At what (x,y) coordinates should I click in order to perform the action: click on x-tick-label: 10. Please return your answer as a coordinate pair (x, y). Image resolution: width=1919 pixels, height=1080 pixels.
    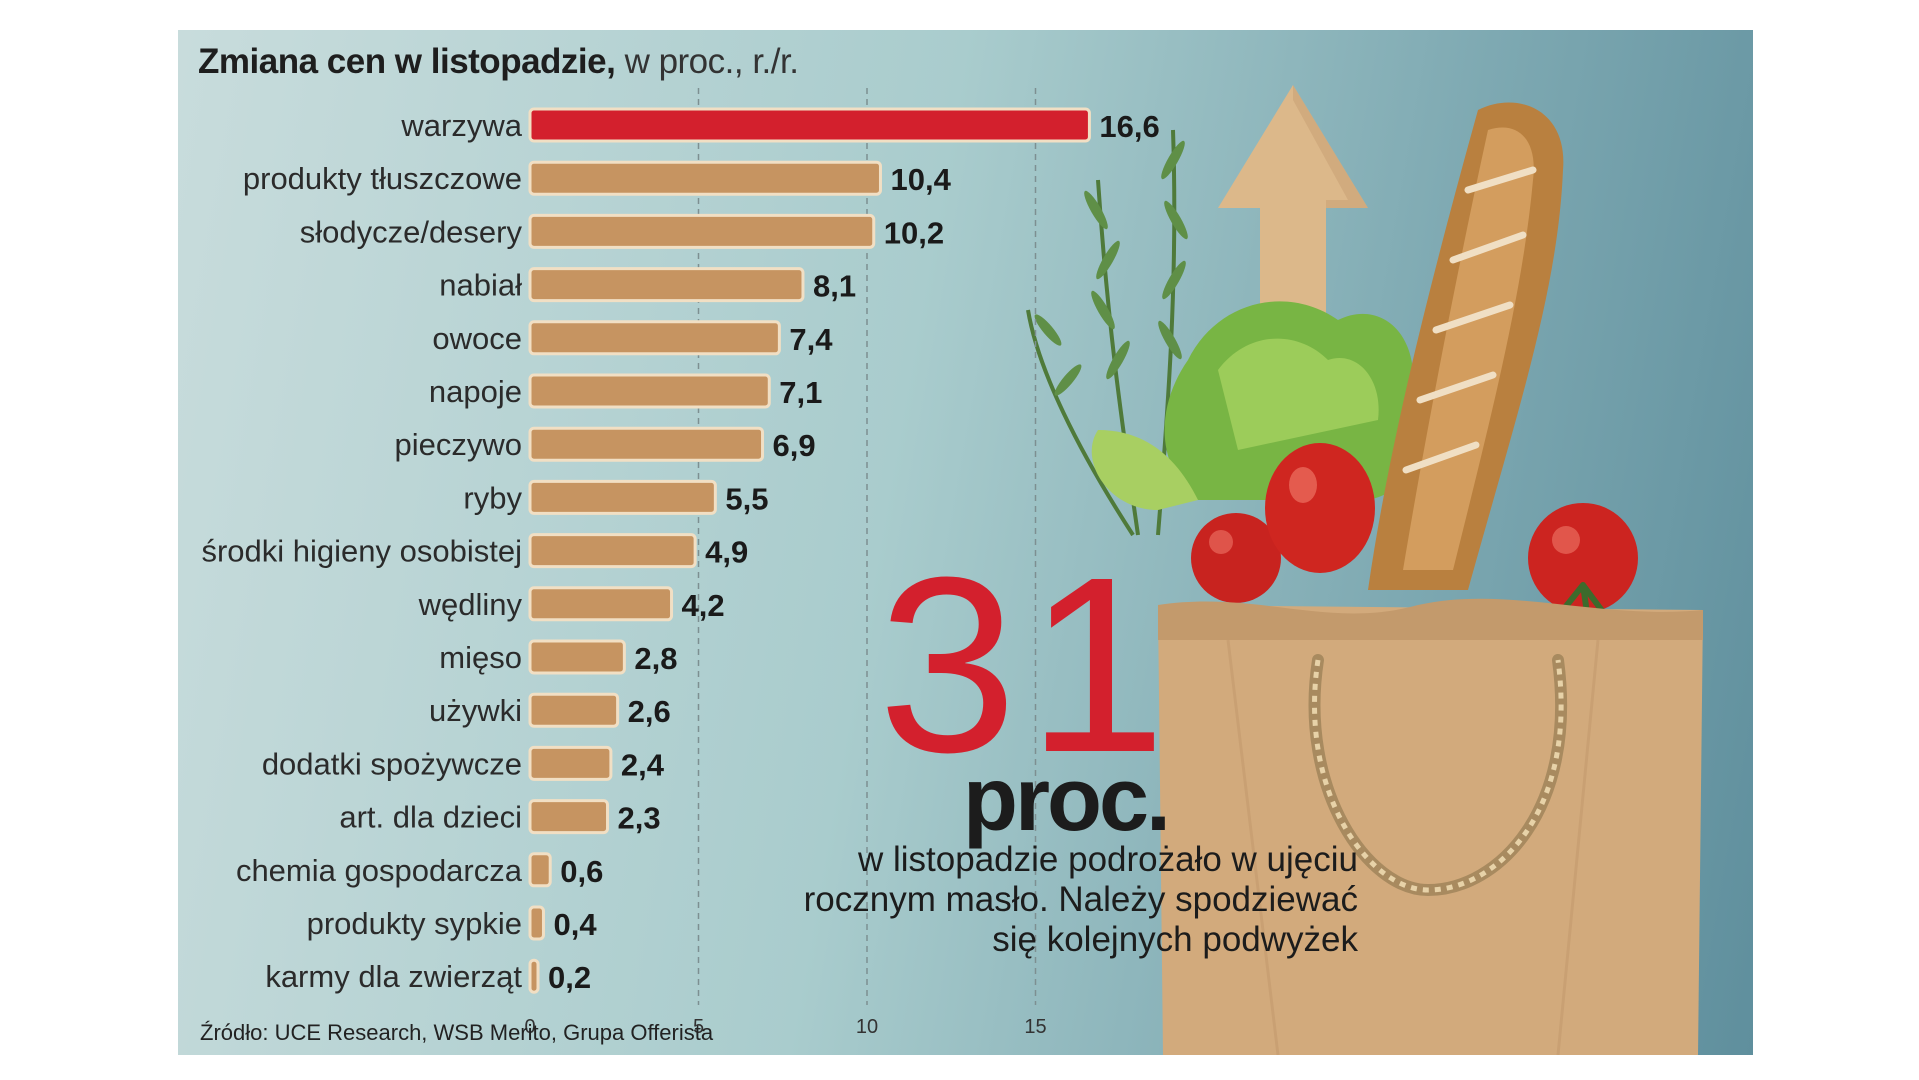
    Looking at the image, I should click on (867, 1027).